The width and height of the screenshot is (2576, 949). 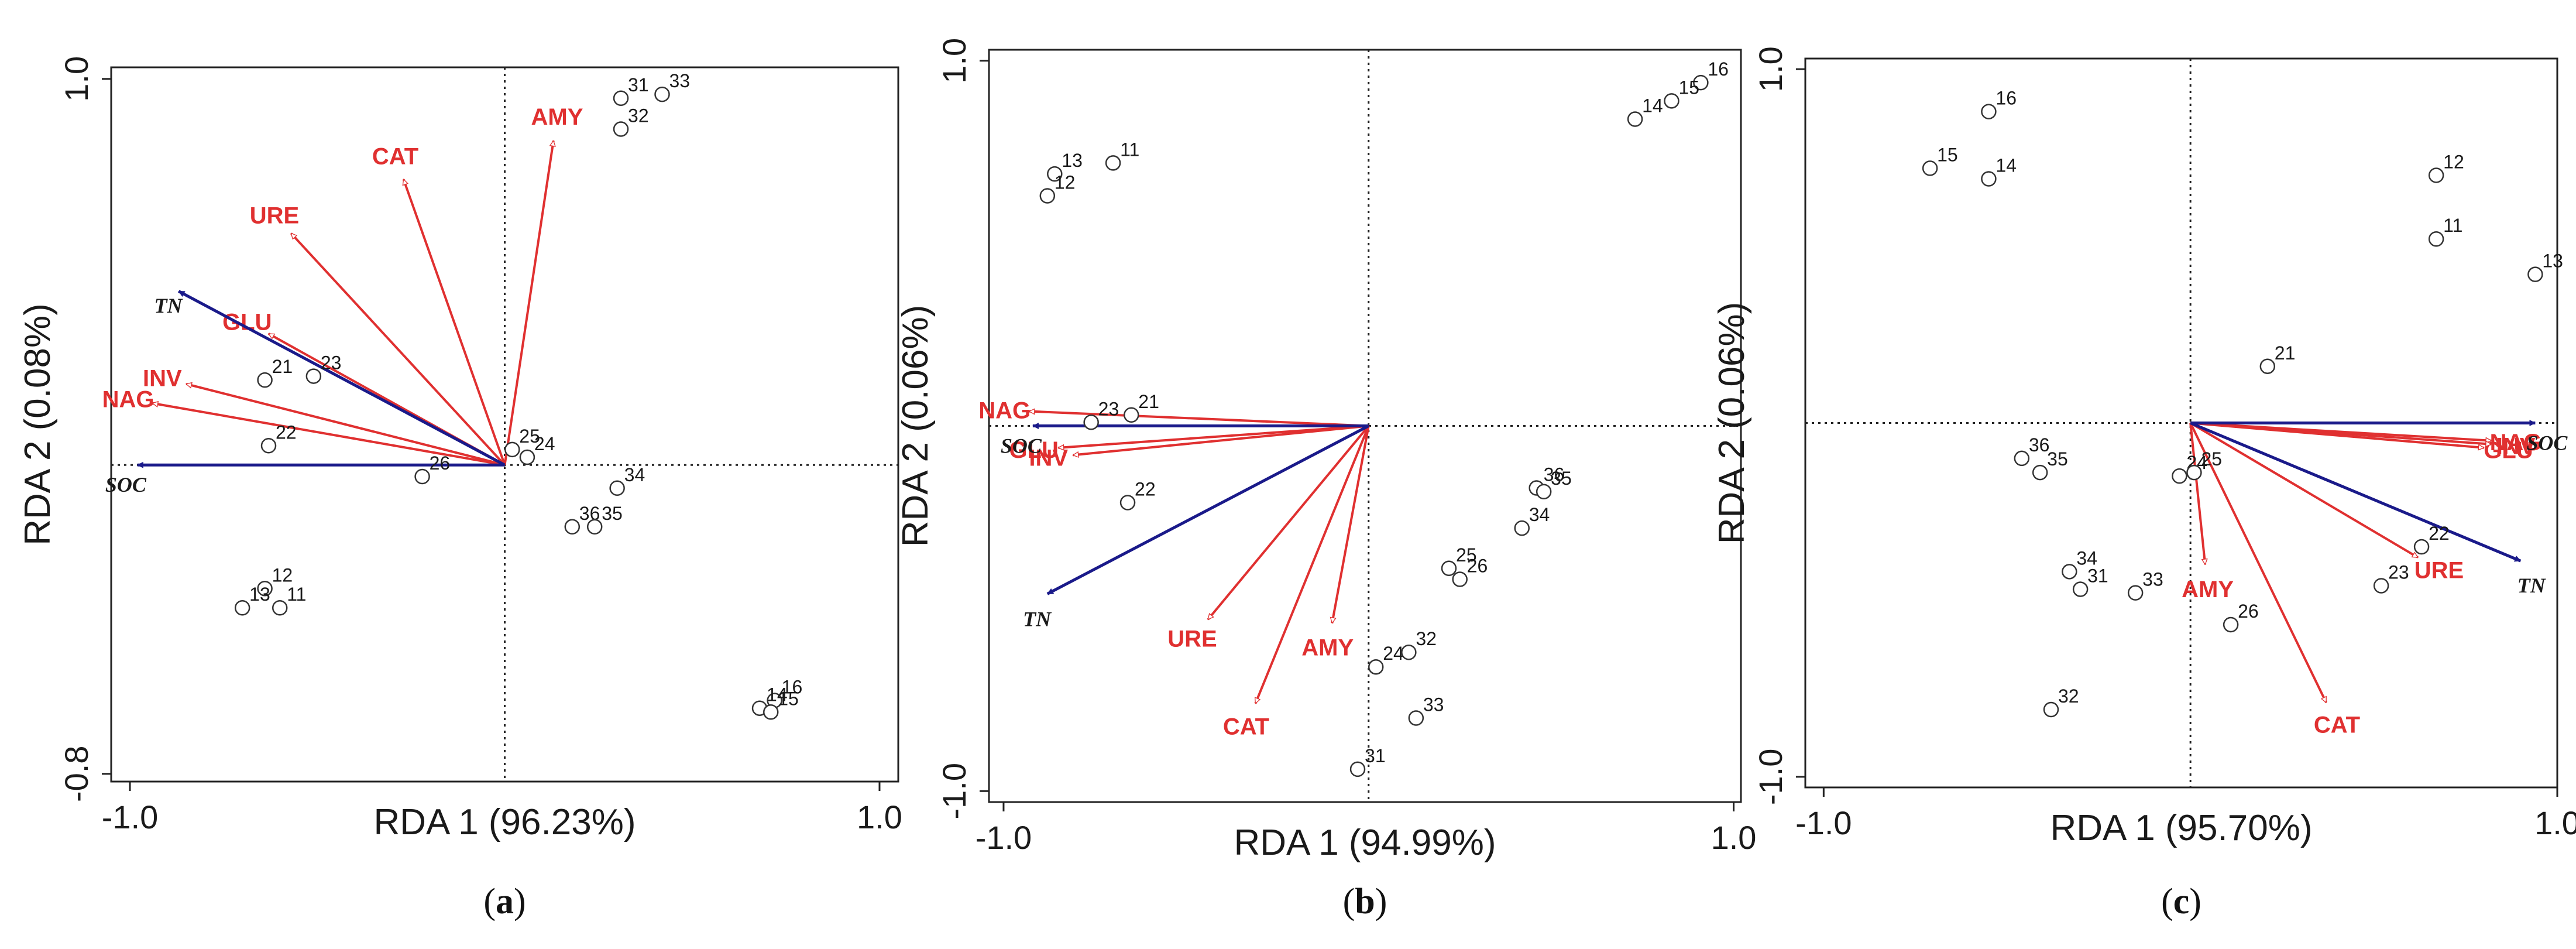 I want to click on panel-caption: (b), so click(x=1365, y=901).